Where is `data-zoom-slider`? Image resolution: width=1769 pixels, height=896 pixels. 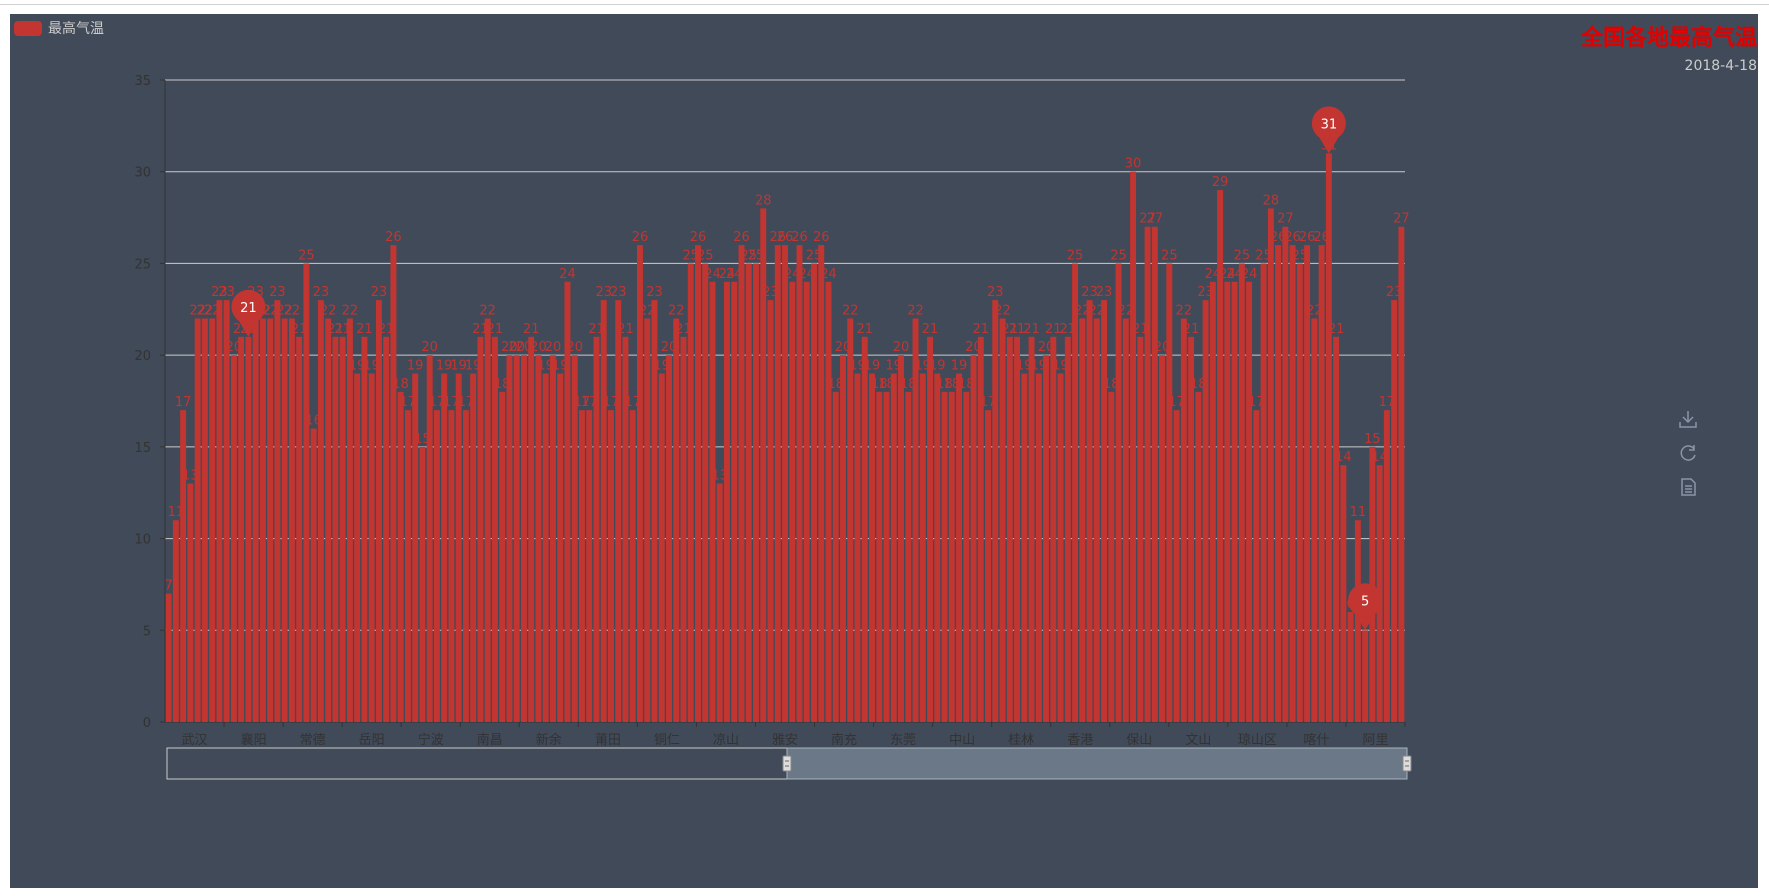
data-zoom-slider is located at coordinates (789, 763).